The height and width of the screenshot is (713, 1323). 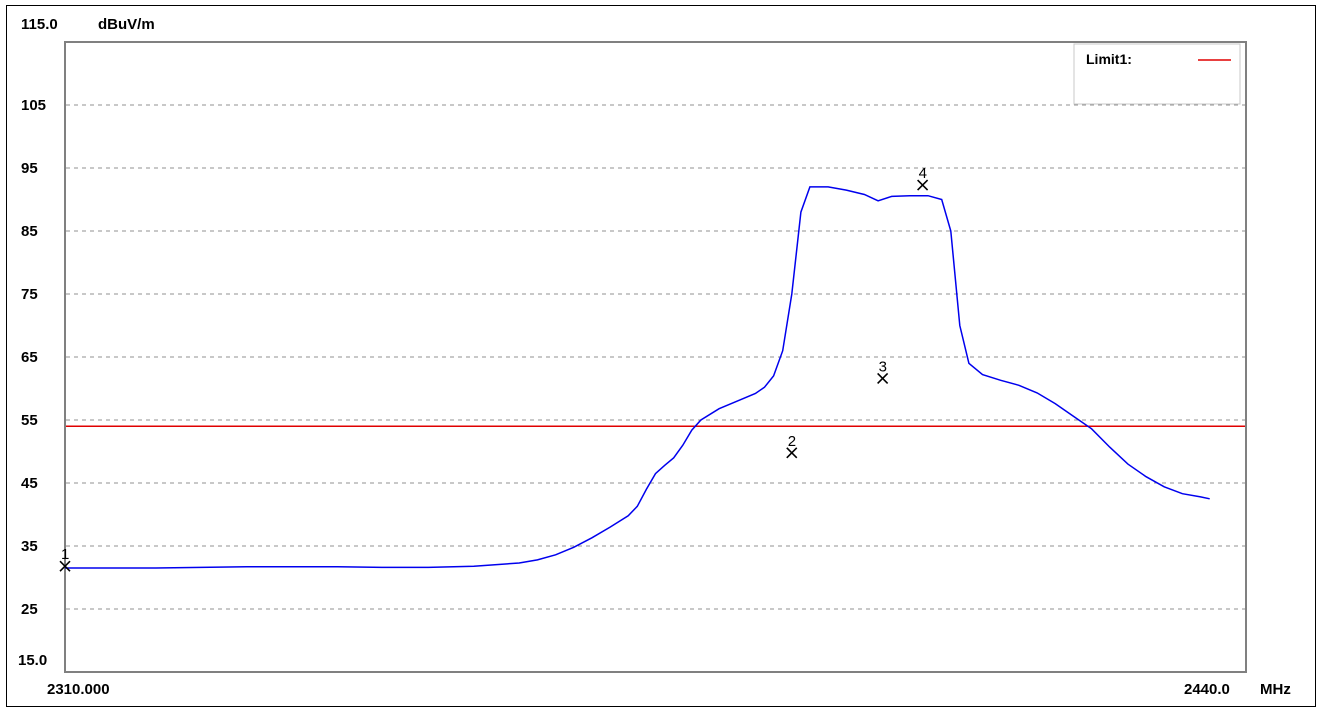 What do you see at coordinates (1109, 59) in the screenshot?
I see `legend-label: Limit1:` at bounding box center [1109, 59].